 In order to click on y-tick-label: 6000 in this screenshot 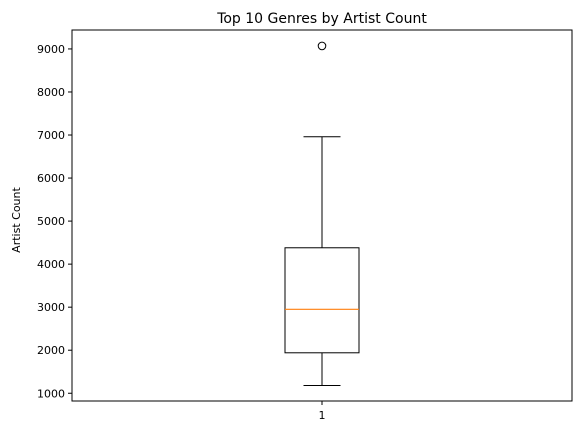, I will do `click(51, 178)`.